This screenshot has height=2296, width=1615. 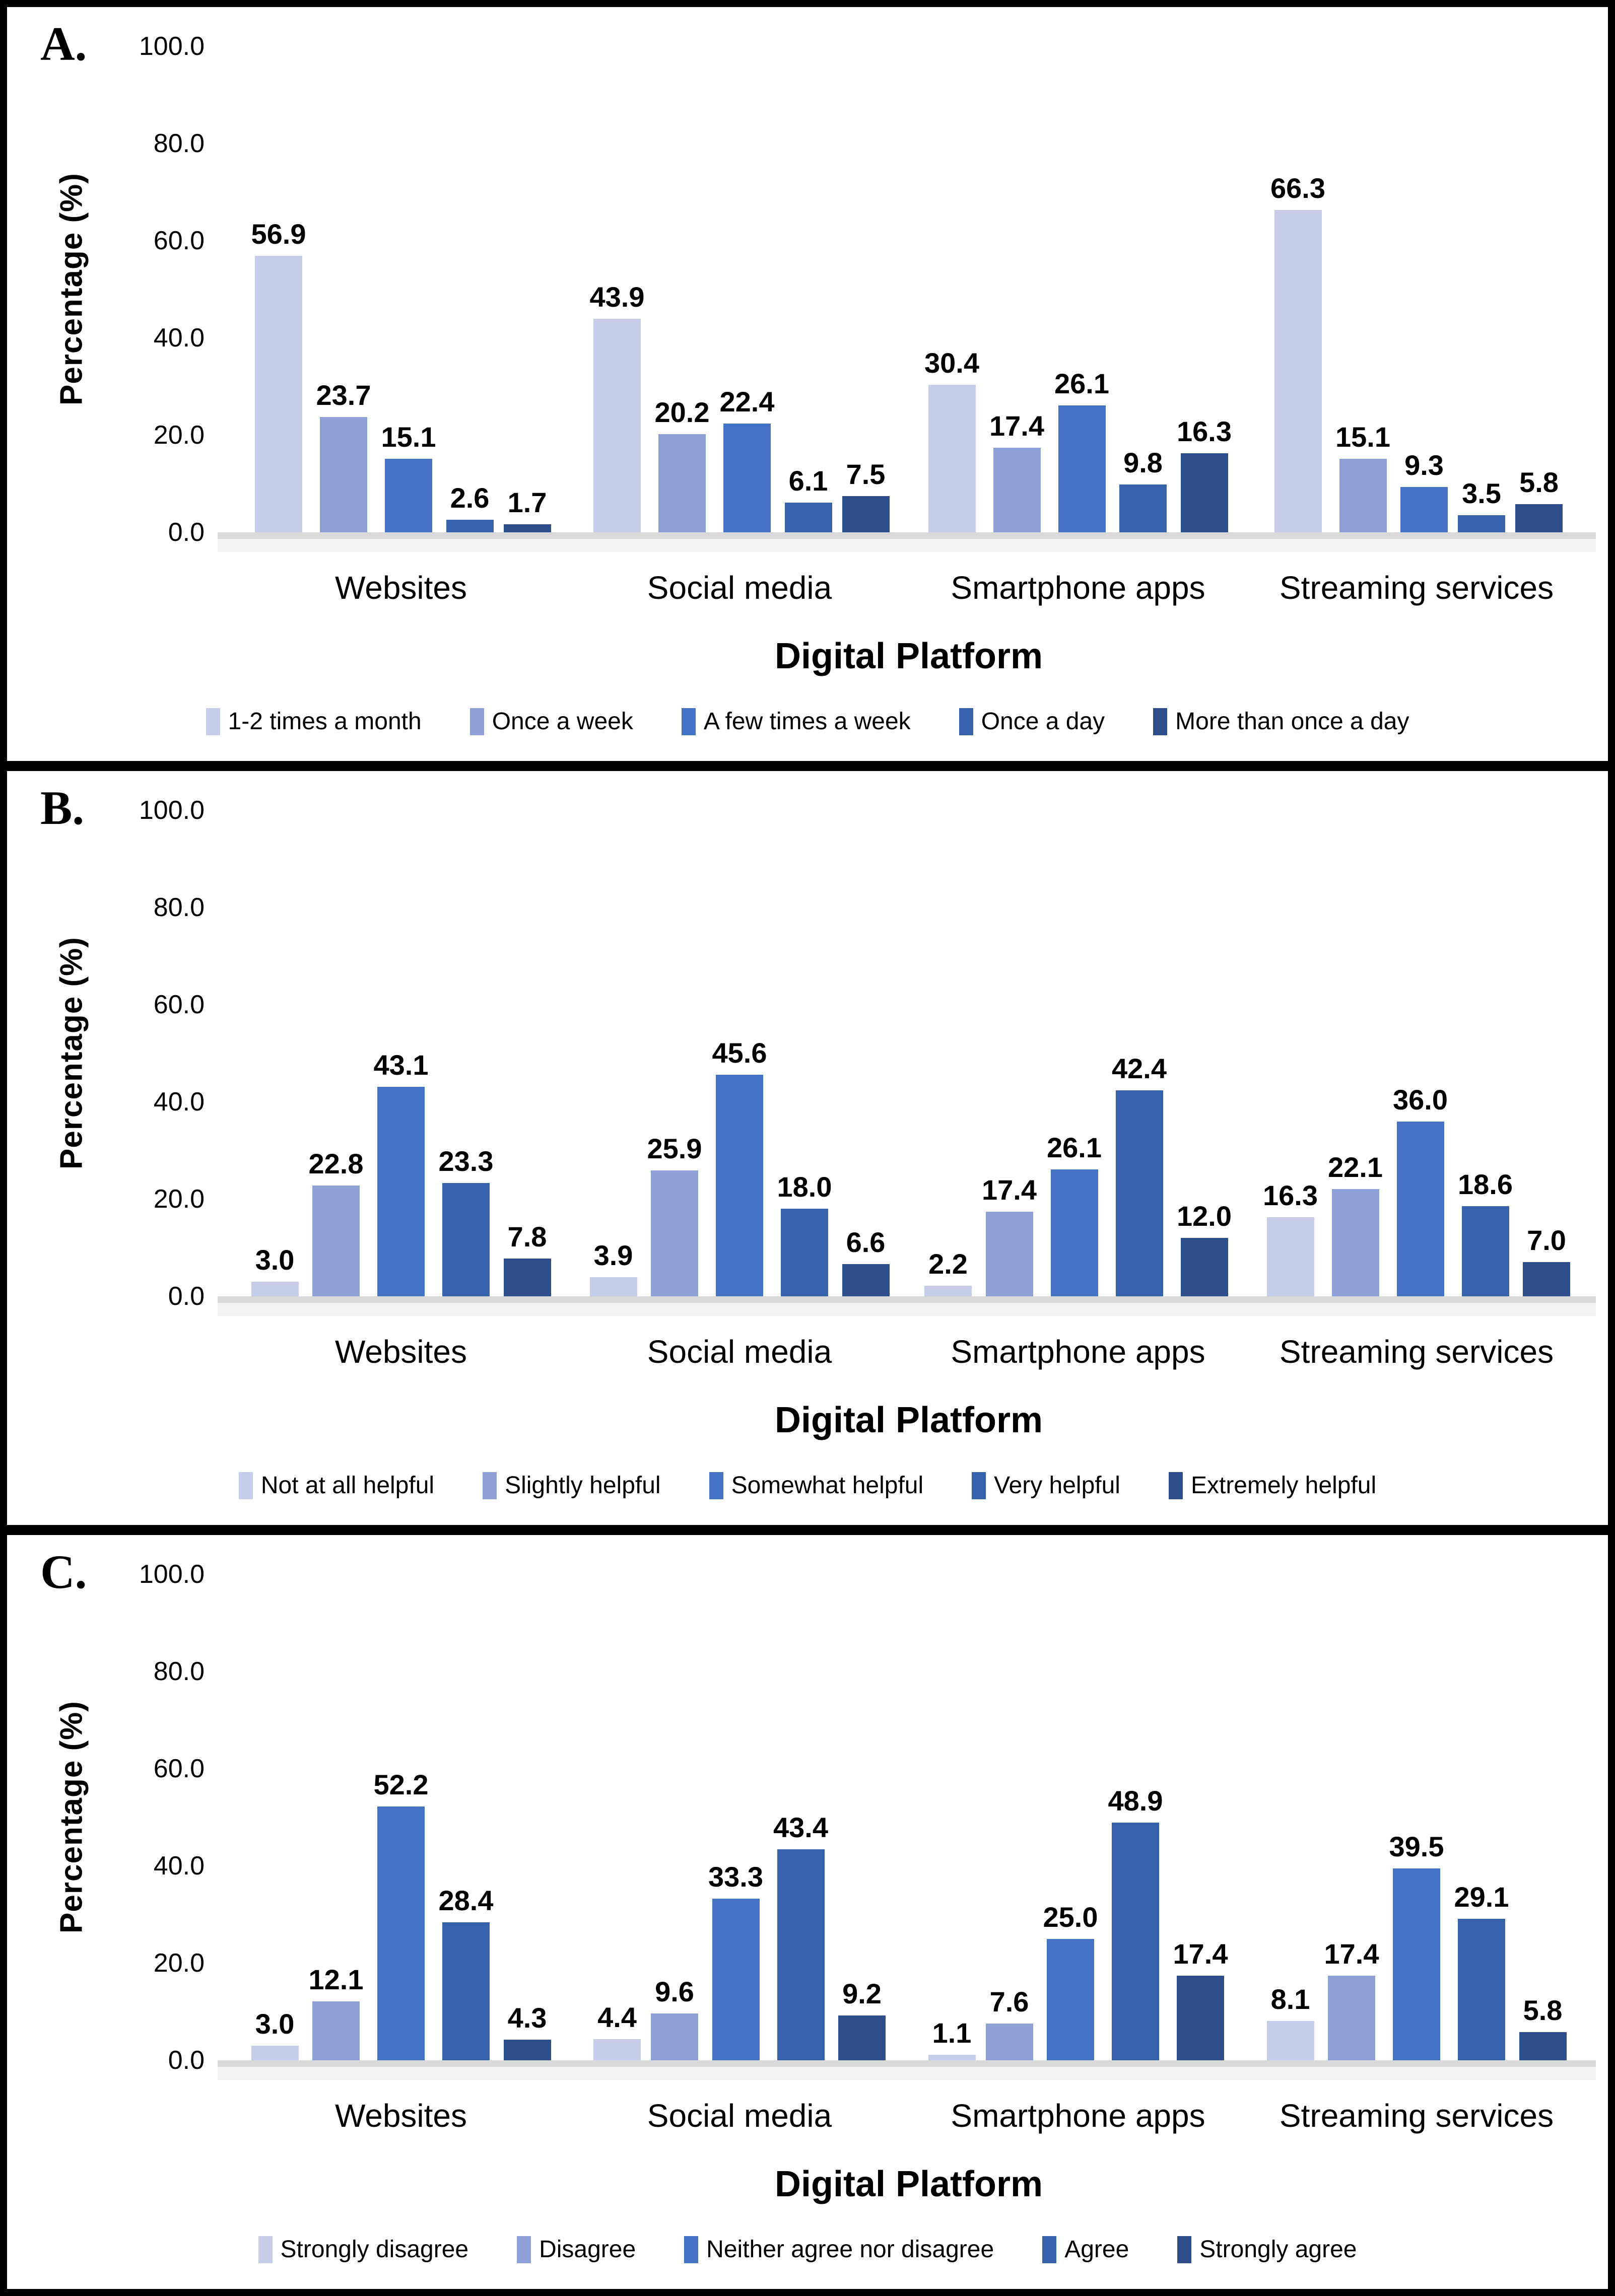 What do you see at coordinates (186, 1296) in the screenshot?
I see `tick-label: 0.0` at bounding box center [186, 1296].